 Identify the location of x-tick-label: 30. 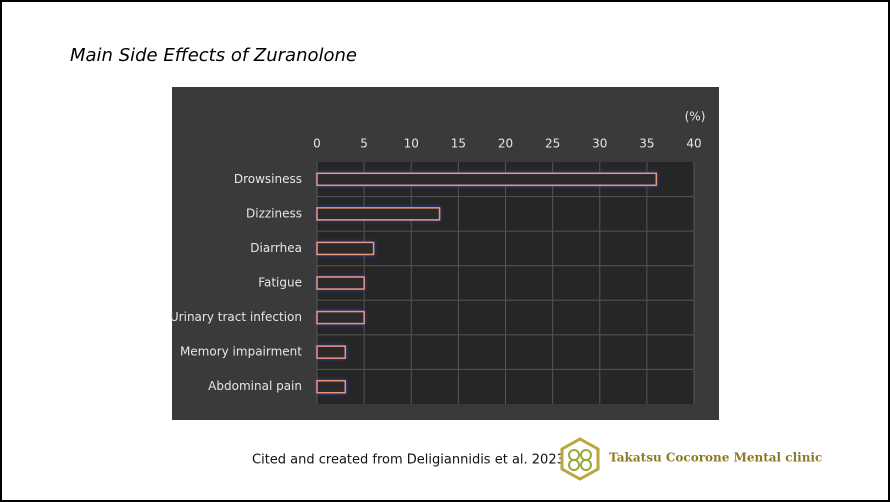
(599, 144).